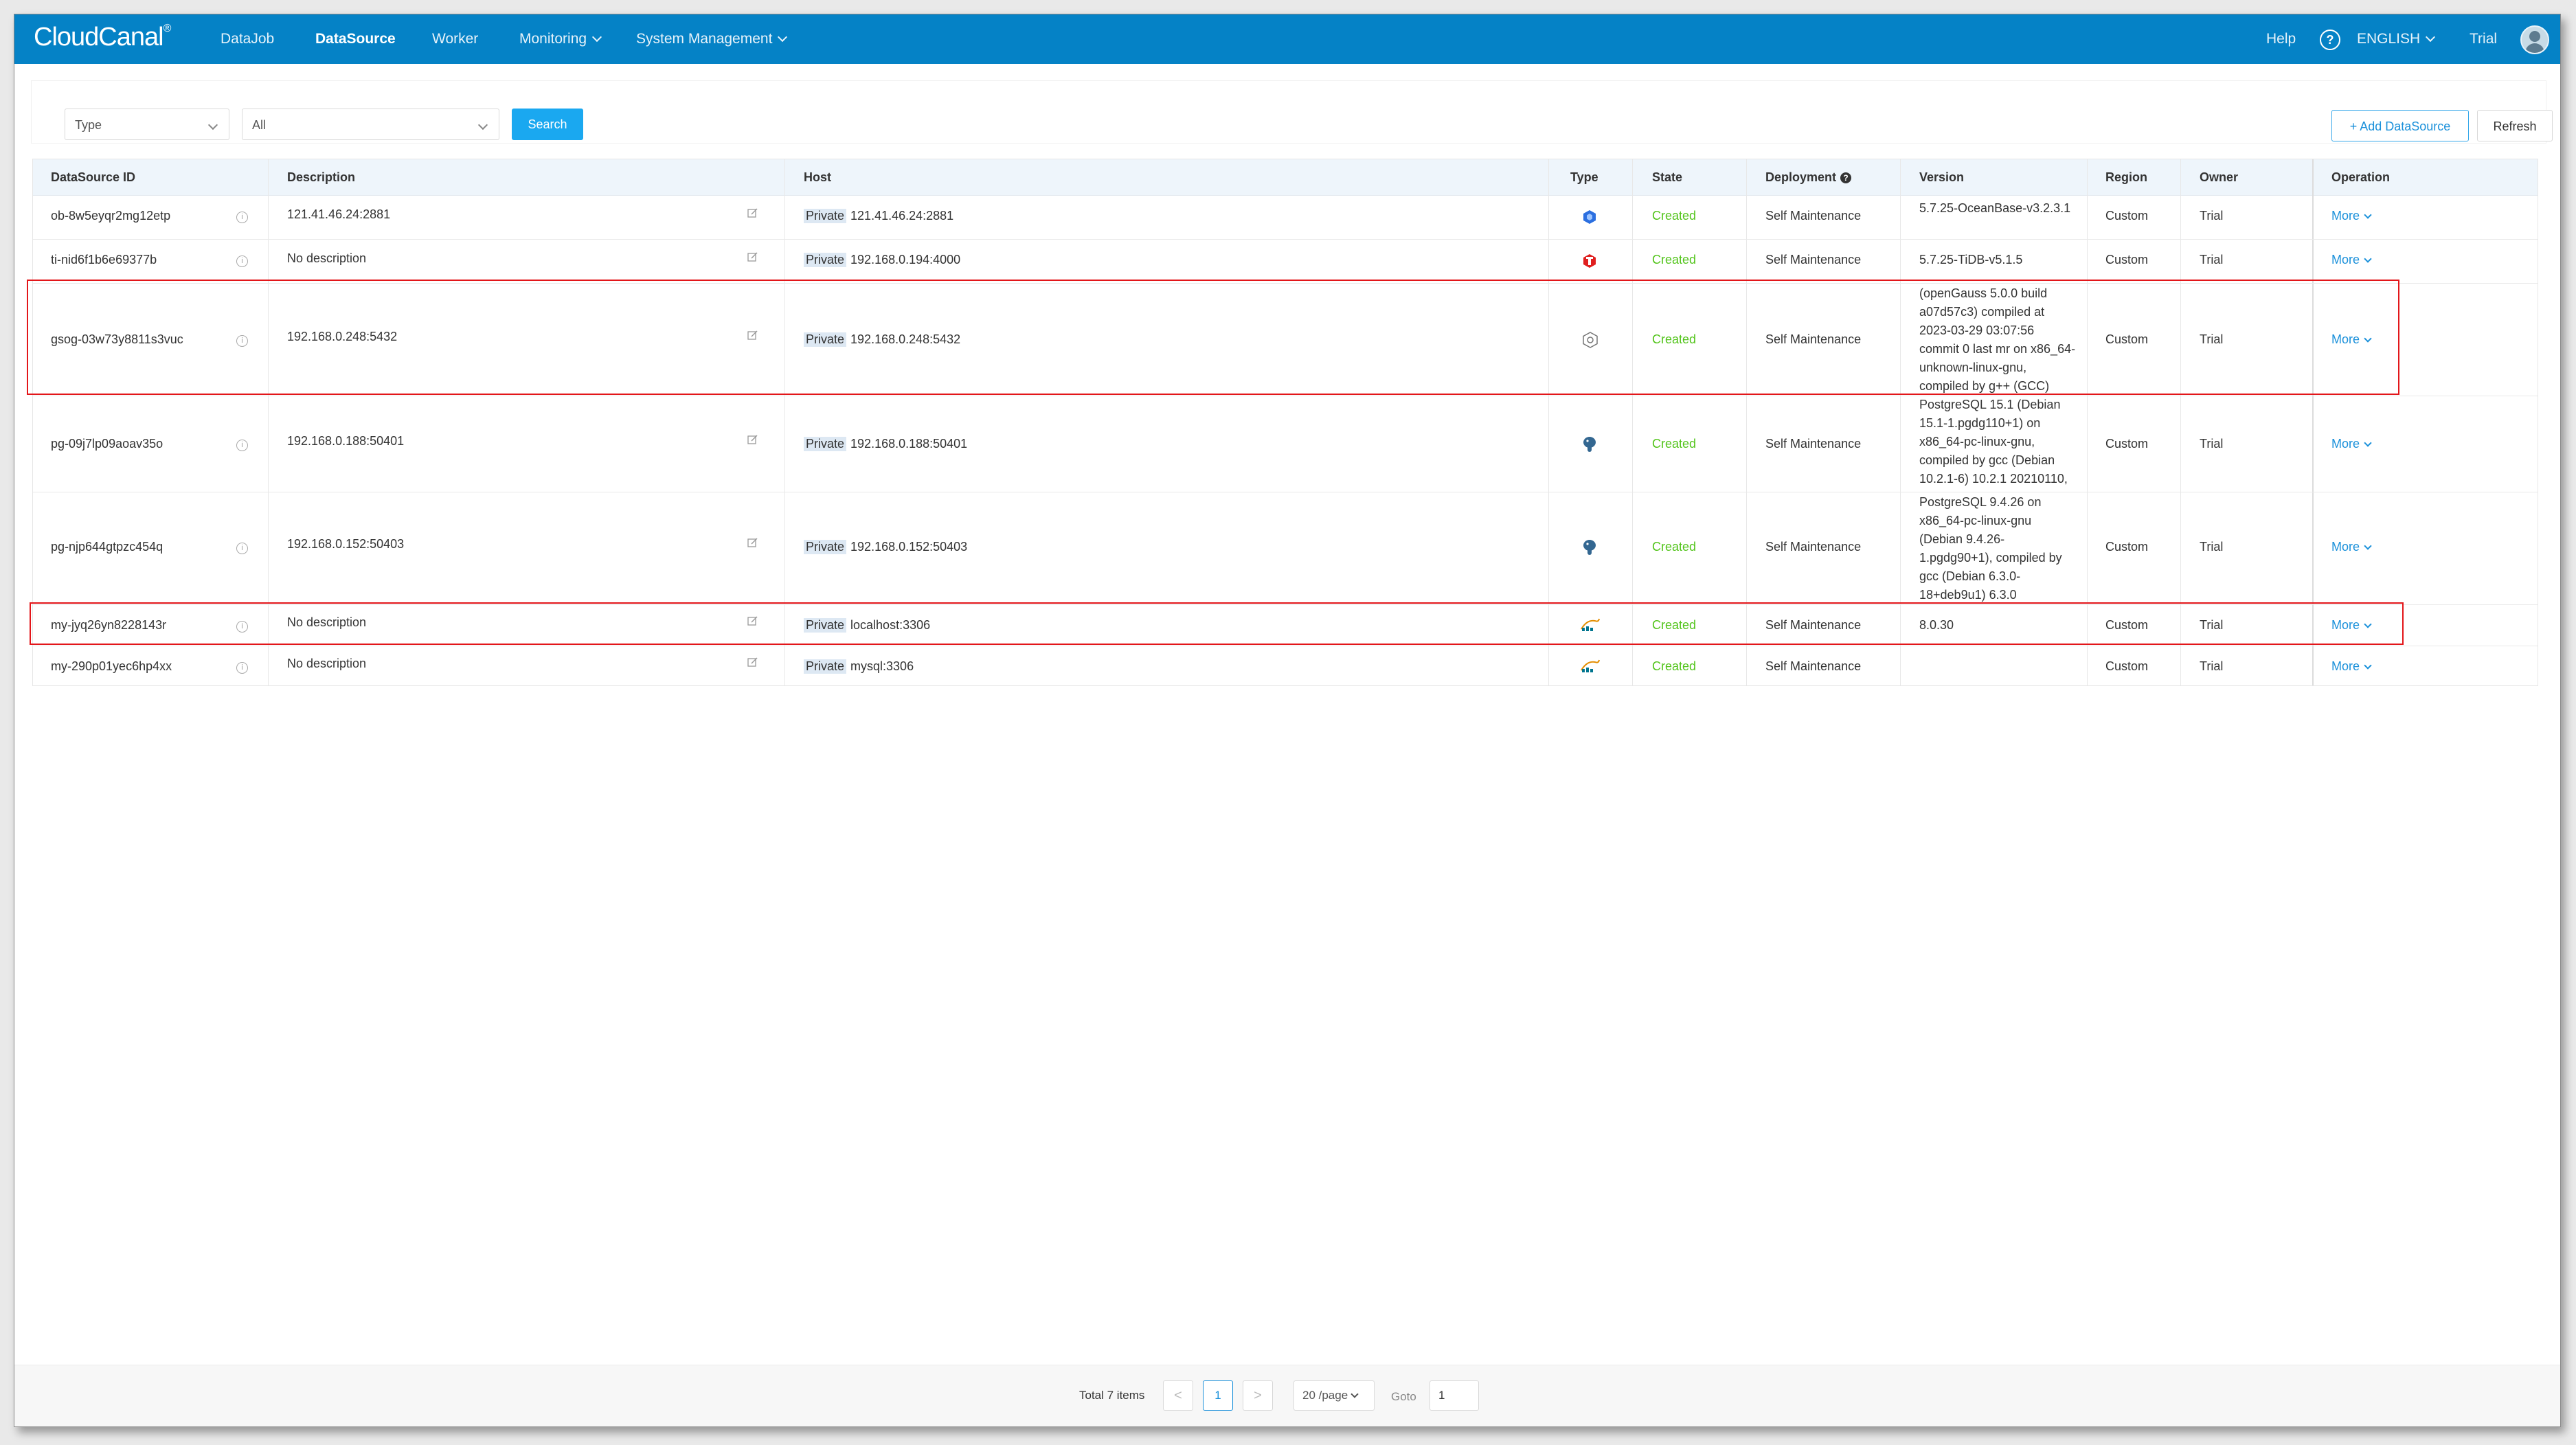 The width and height of the screenshot is (2576, 1445). Describe the element at coordinates (1667, 177) in the screenshot. I see `col-state: State` at that location.